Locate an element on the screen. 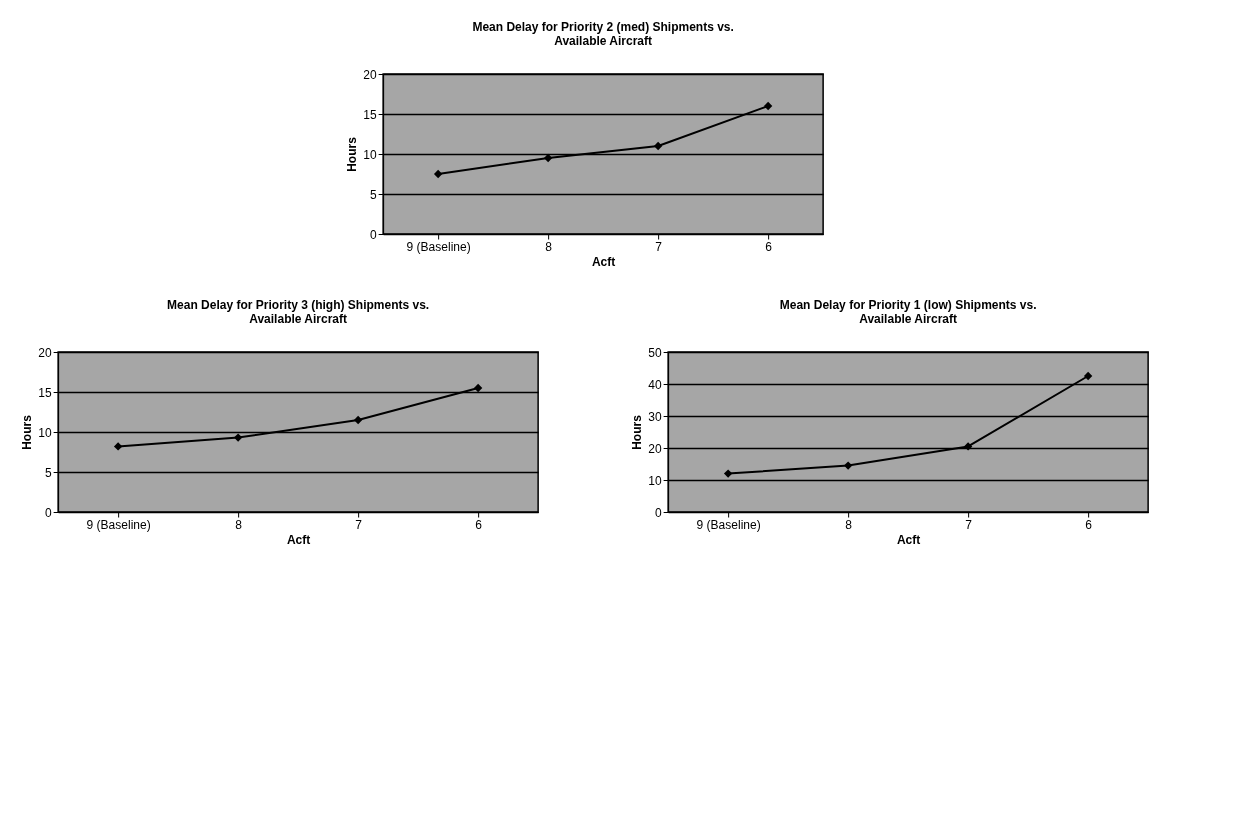 Image resolution: width=1249 pixels, height=813 pixels. y-tick-label: 30 is located at coordinates (655, 416).